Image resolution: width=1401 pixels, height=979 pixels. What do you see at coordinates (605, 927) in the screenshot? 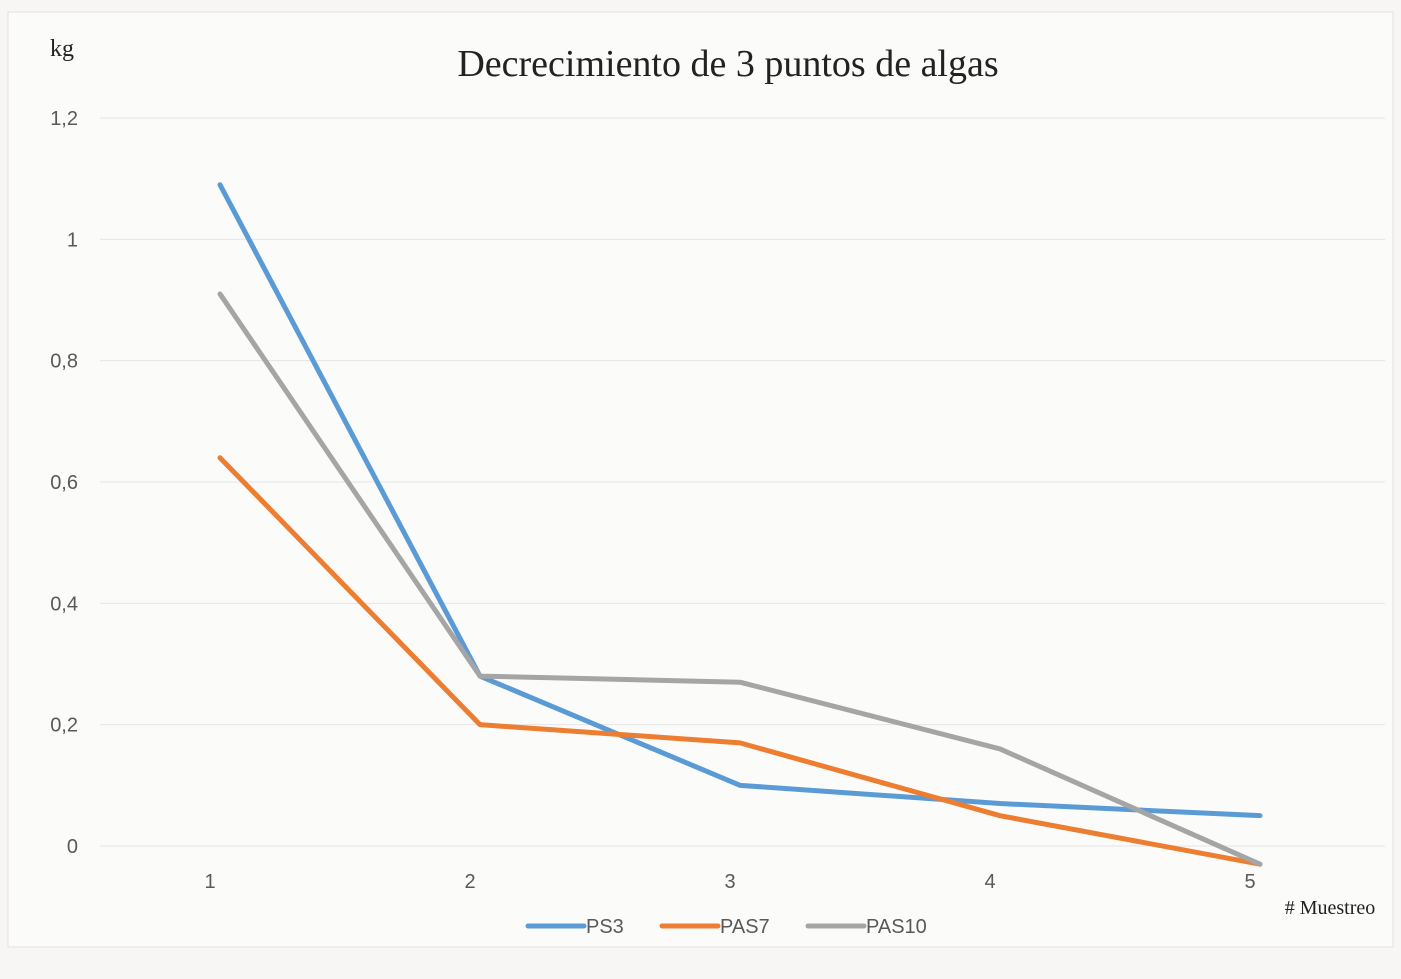
I see `legend-label: PS3` at bounding box center [605, 927].